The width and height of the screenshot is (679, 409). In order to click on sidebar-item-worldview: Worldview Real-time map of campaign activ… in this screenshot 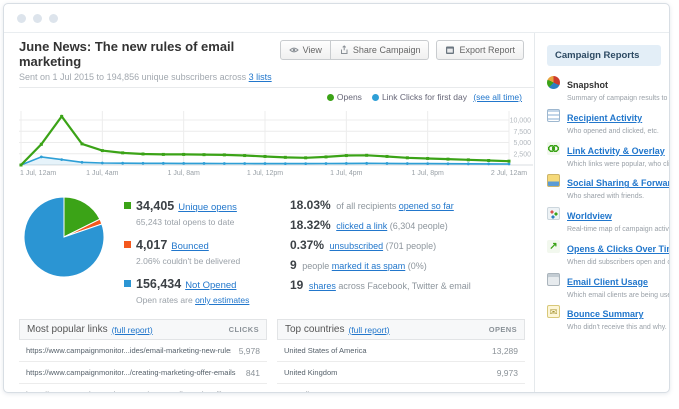, I will do `click(608, 220)`.